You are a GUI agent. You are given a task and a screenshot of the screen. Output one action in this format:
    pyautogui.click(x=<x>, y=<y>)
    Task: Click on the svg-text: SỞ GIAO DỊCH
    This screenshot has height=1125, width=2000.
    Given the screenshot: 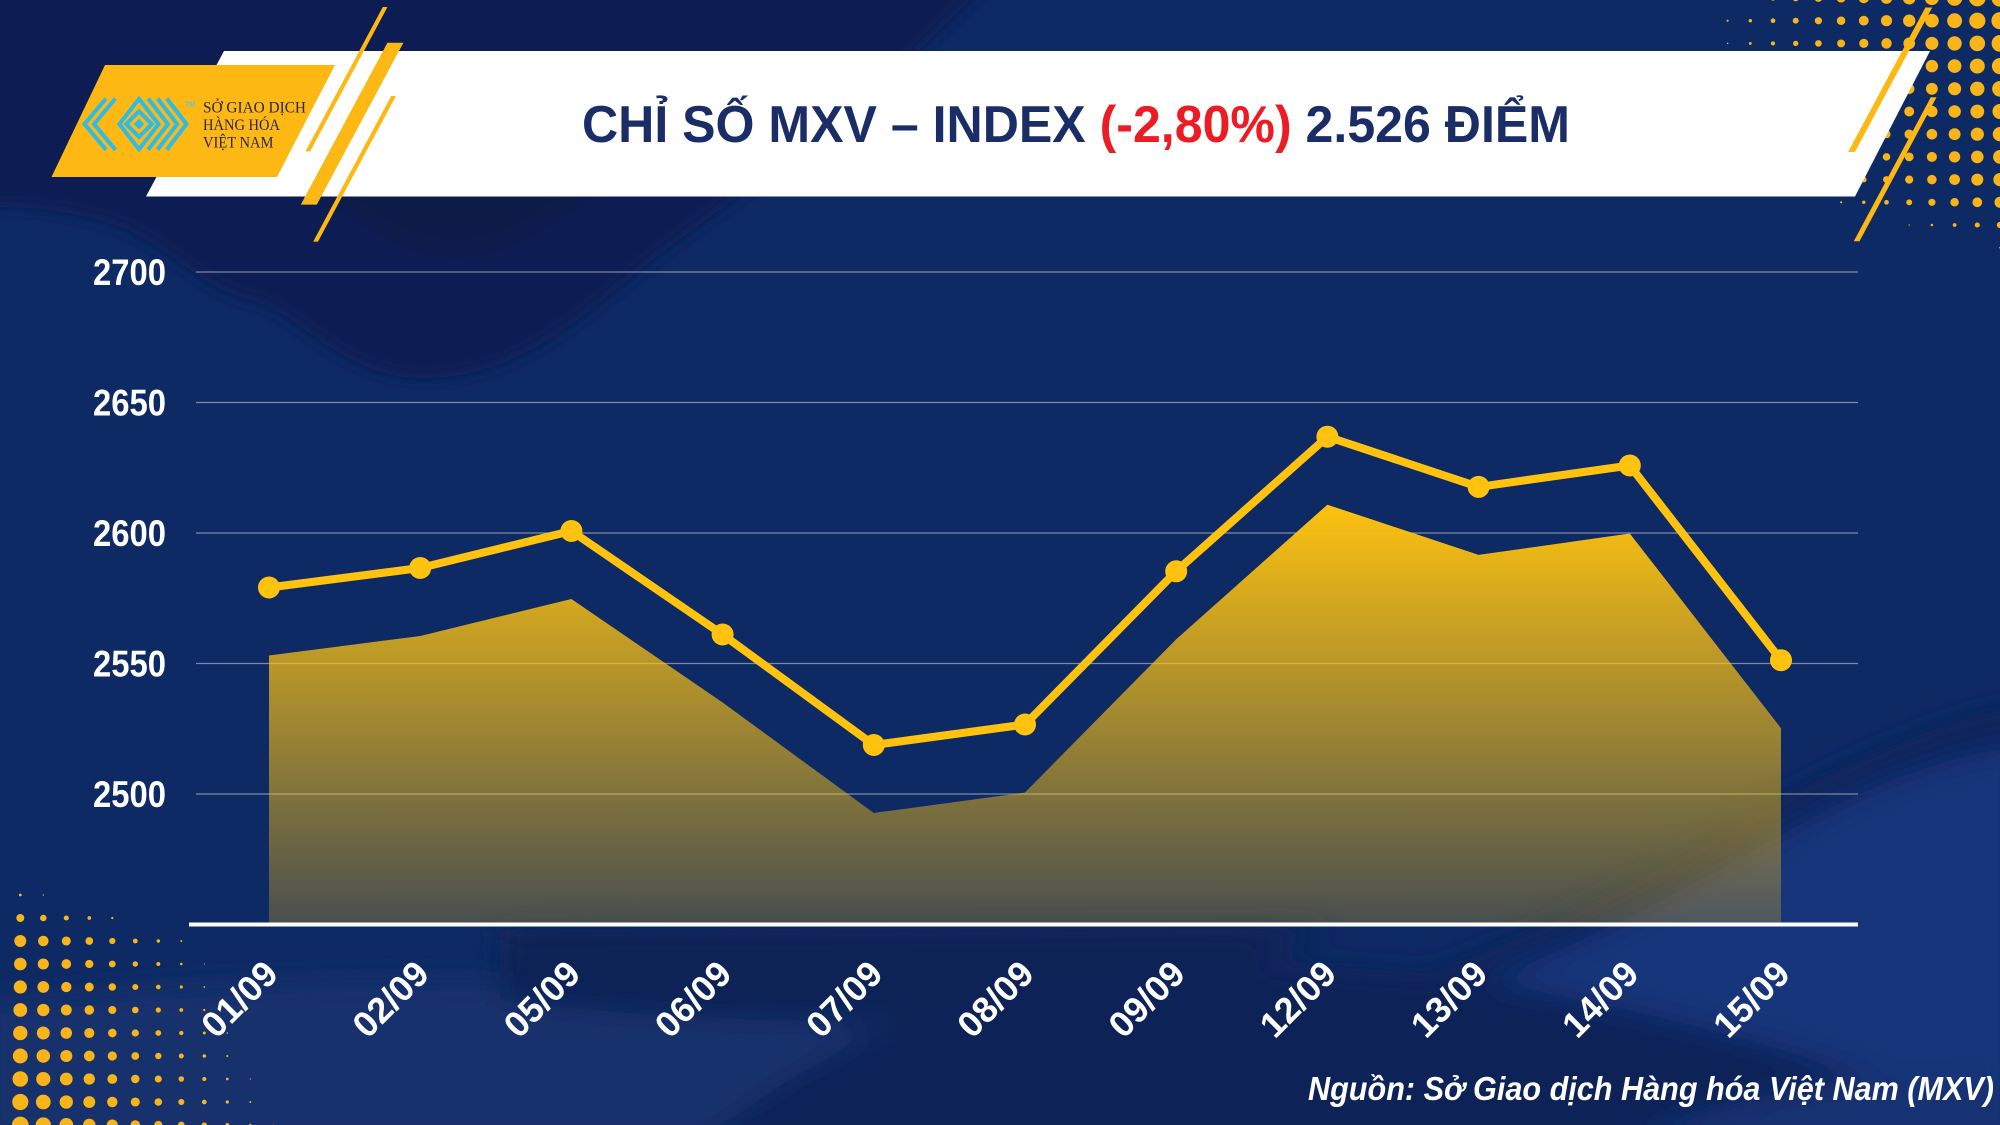 What is the action you would take?
    pyautogui.click(x=254, y=106)
    